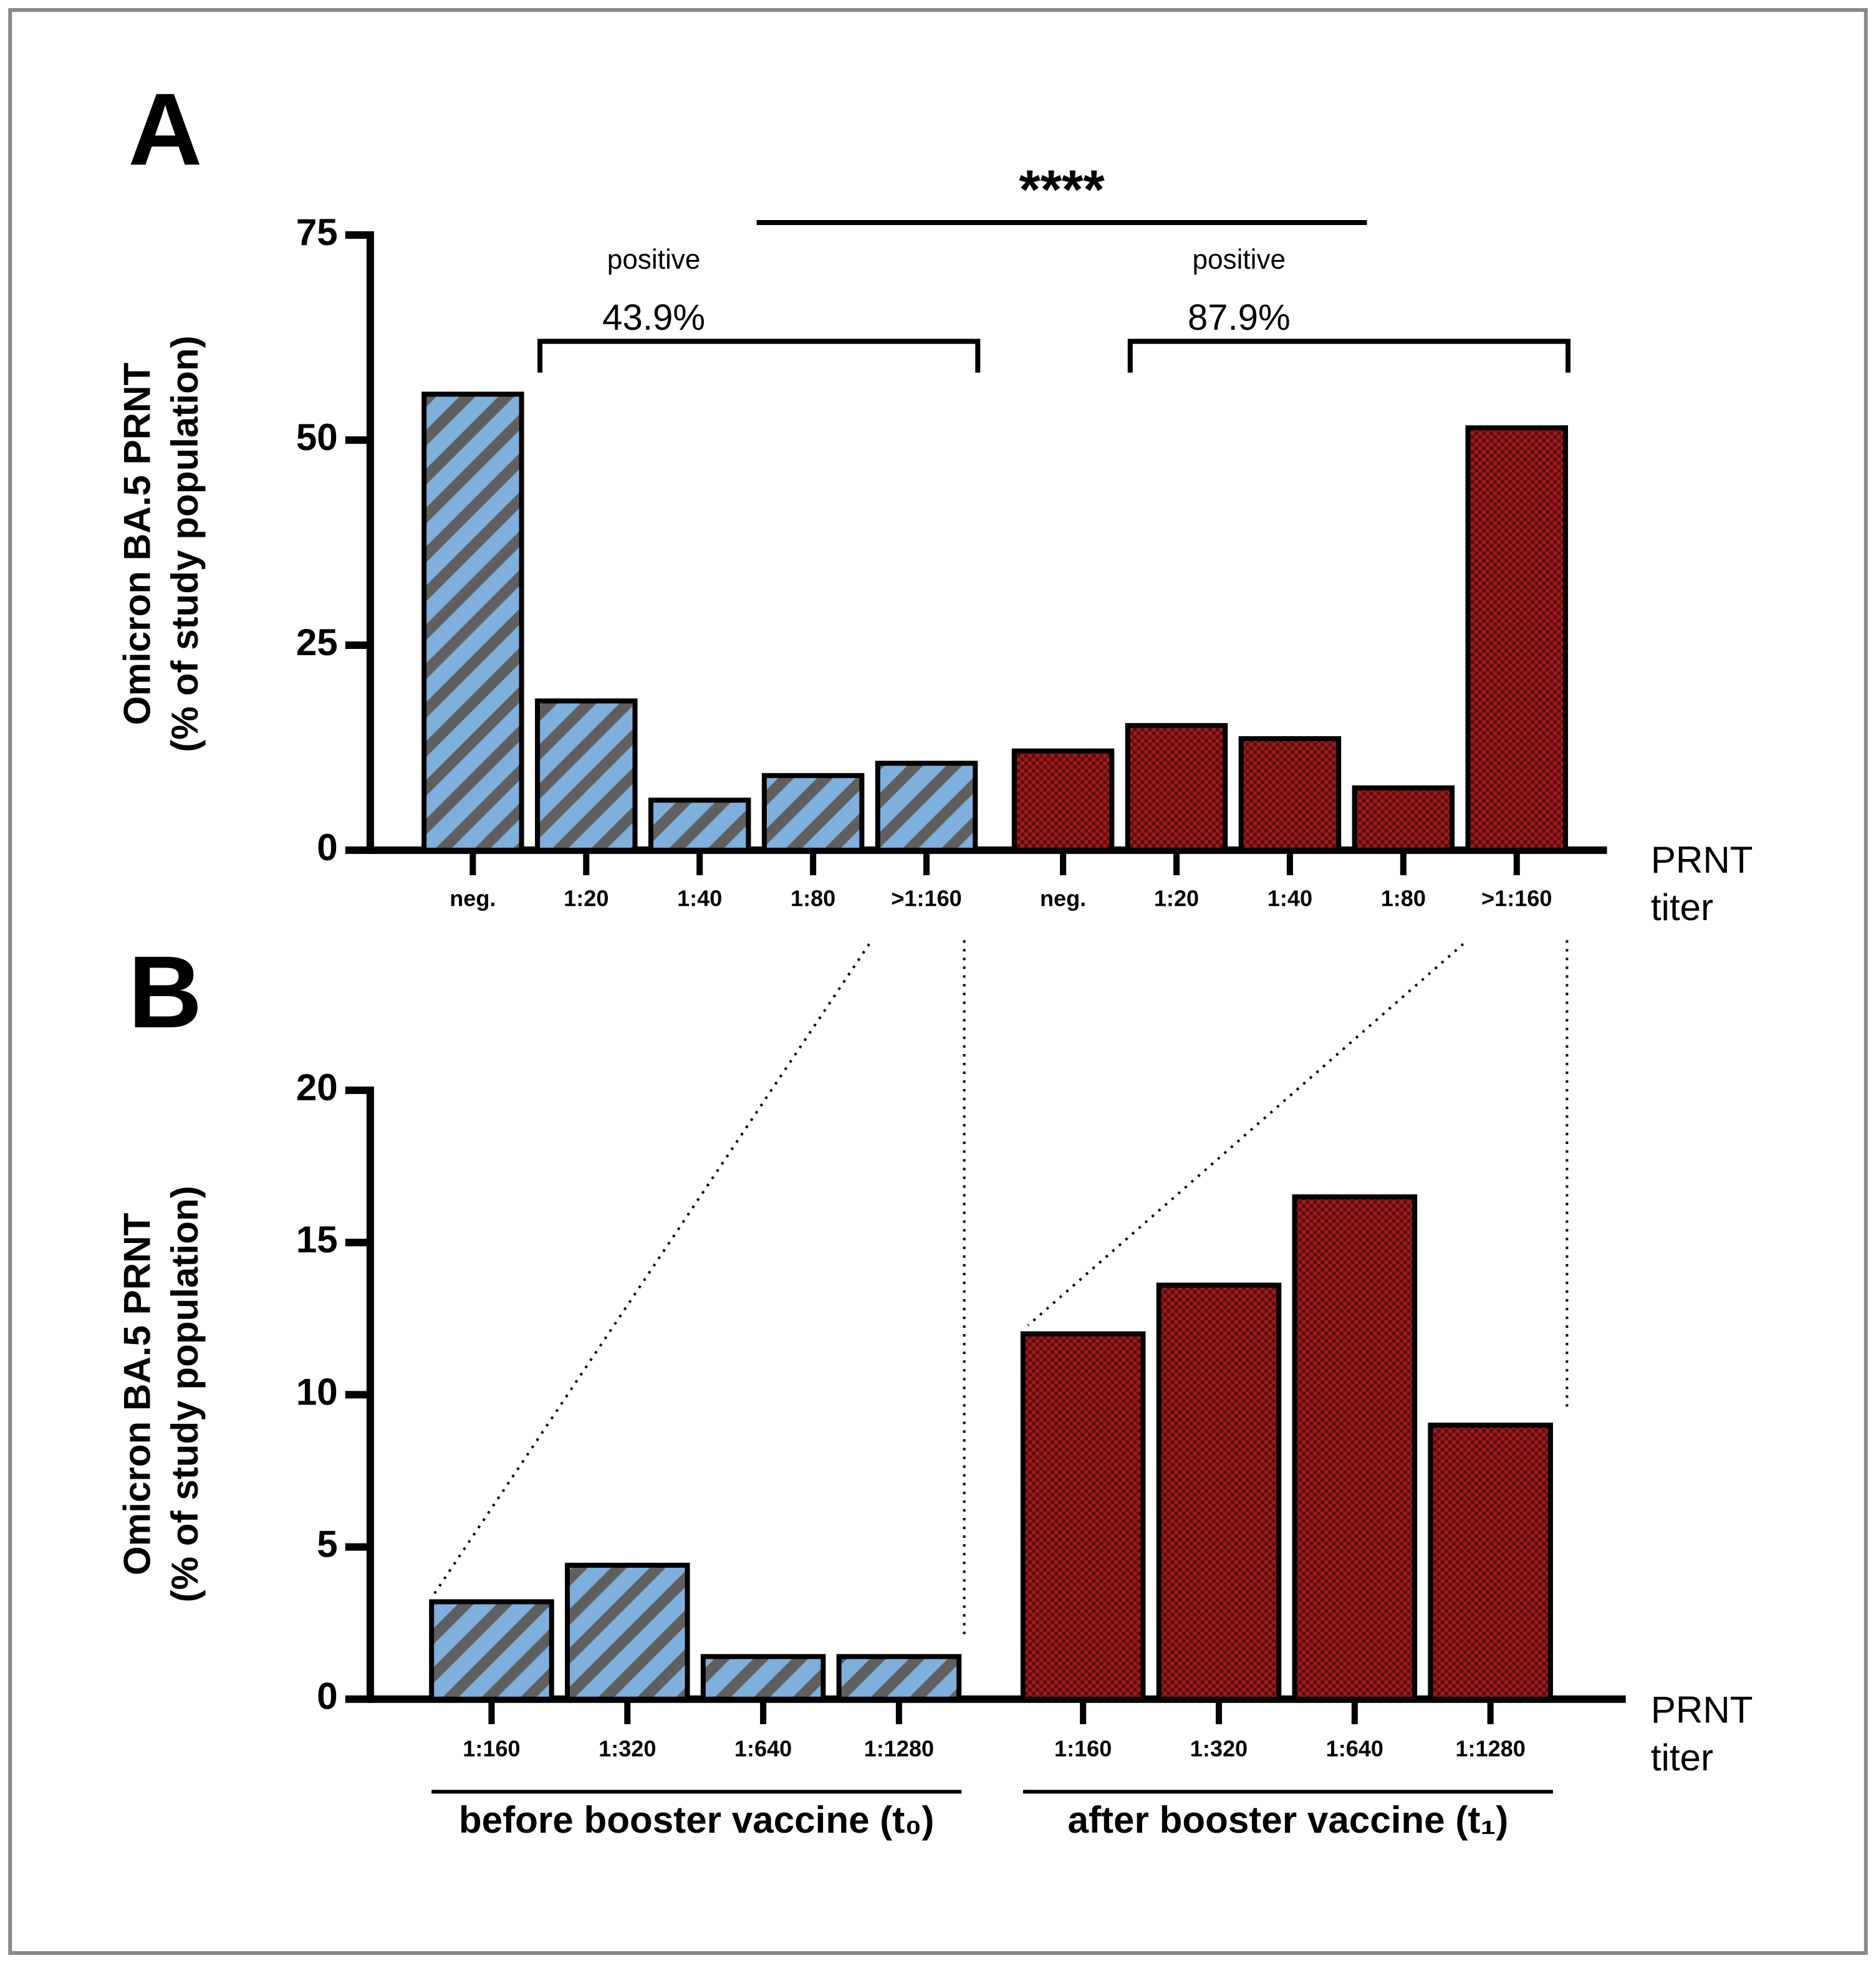  What do you see at coordinates (165, 129) in the screenshot?
I see `panel-letter: A` at bounding box center [165, 129].